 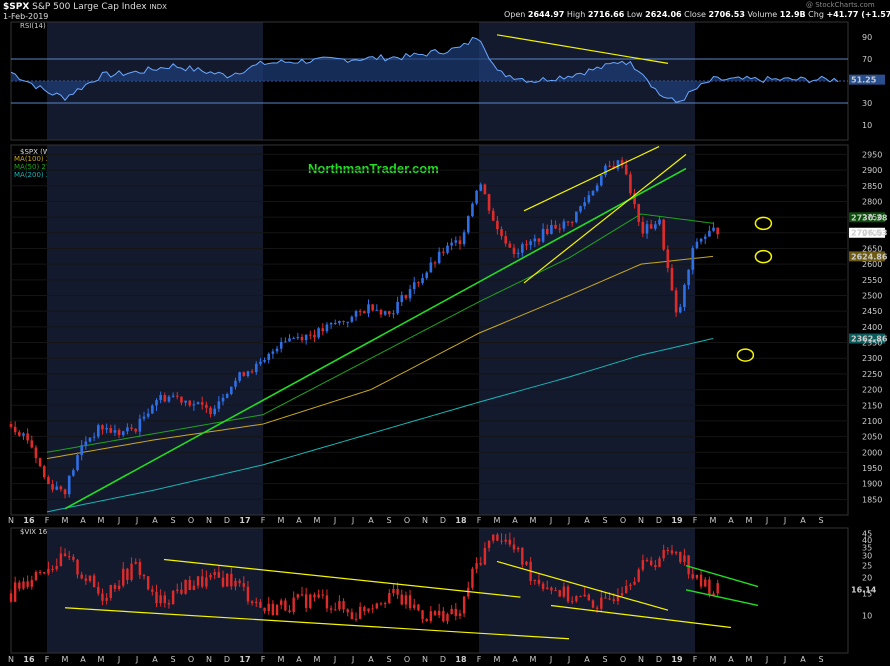 What do you see at coordinates (373, 168) in the screenshot?
I see `brand-label: NorthmanTrader.com` at bounding box center [373, 168].